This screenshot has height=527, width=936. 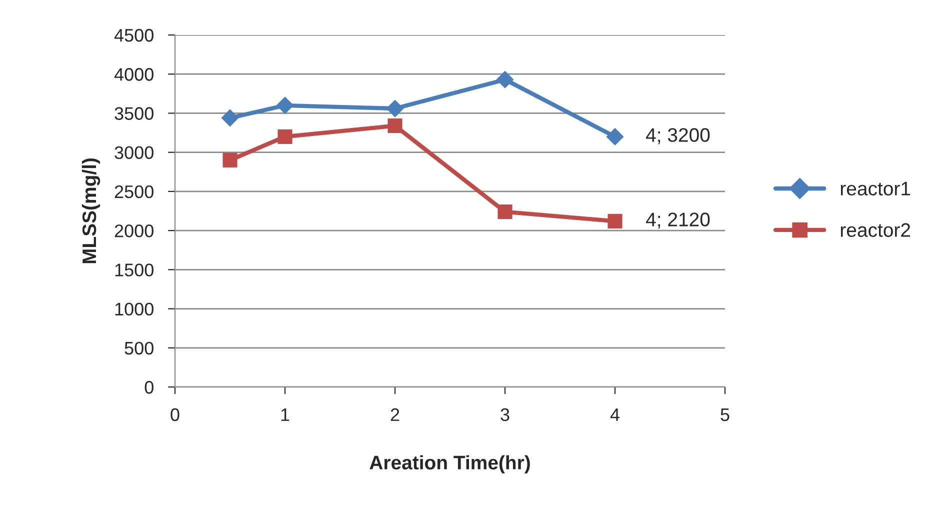 What do you see at coordinates (678, 136) in the screenshot?
I see `annotation: 4; 3200` at bounding box center [678, 136].